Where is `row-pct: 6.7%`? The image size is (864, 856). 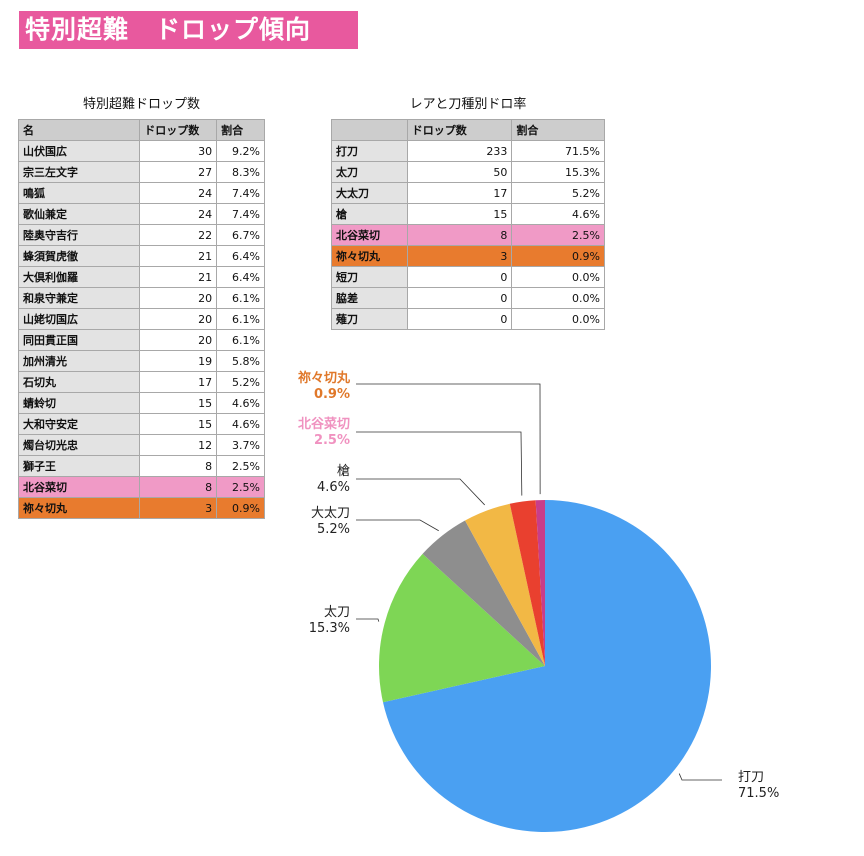 row-pct: 6.7% is located at coordinates (240, 235).